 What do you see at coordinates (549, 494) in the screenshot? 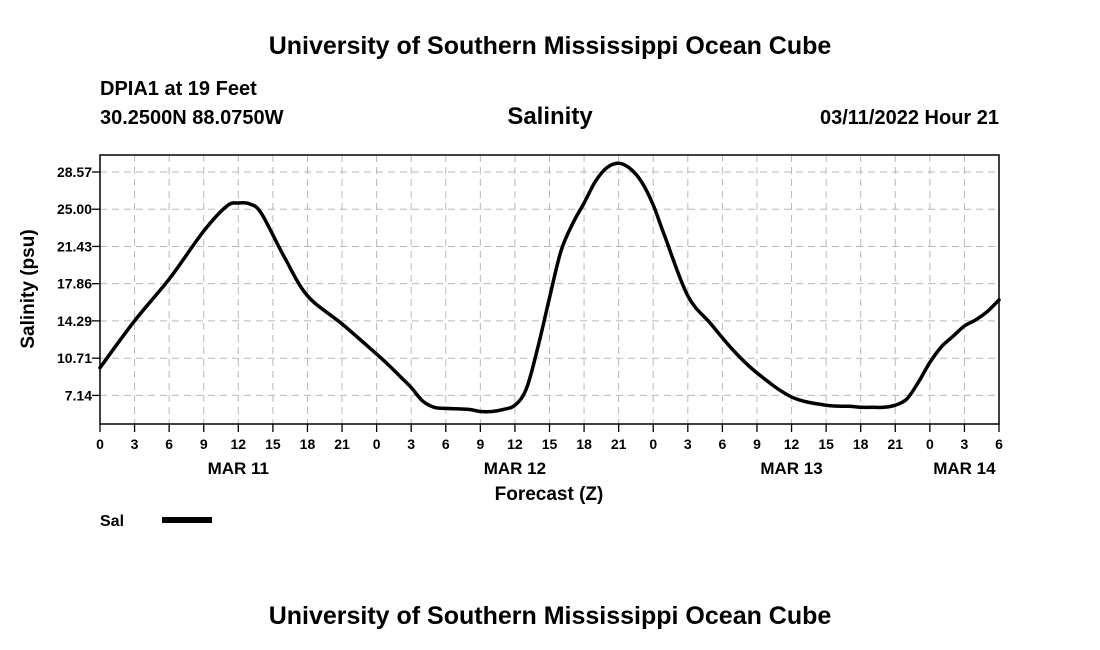
I see `x-axis-label: Forecast (Z)` at bounding box center [549, 494].